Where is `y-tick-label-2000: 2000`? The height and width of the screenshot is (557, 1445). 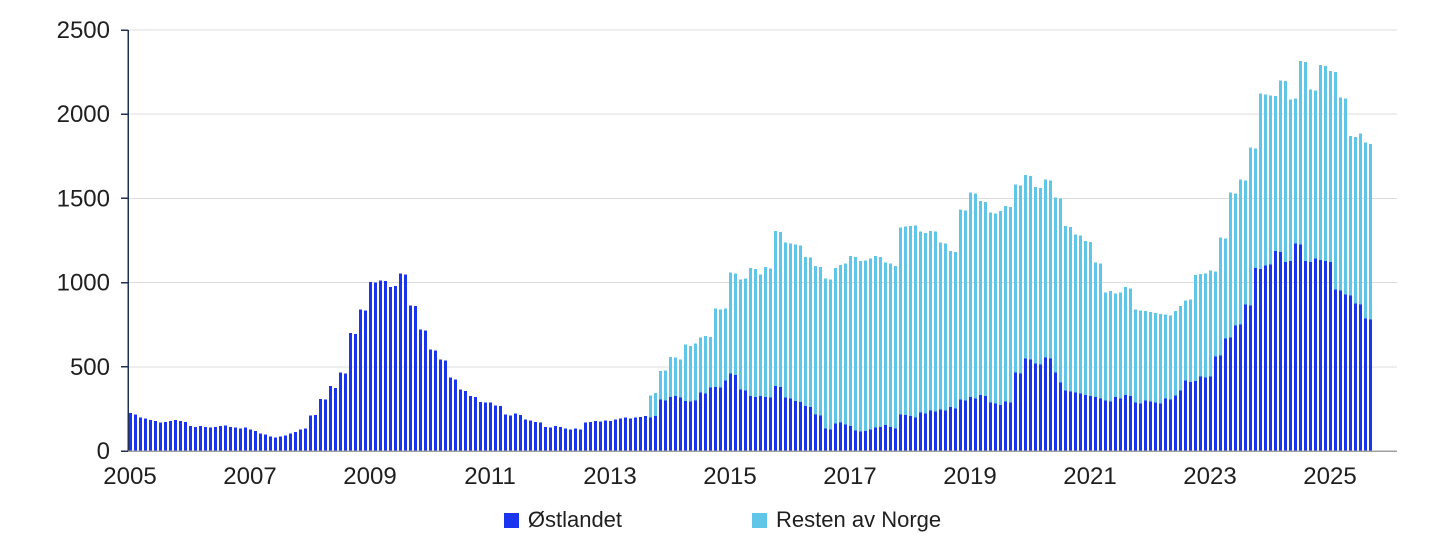
y-tick-label-2000: 2000 is located at coordinates (83, 114).